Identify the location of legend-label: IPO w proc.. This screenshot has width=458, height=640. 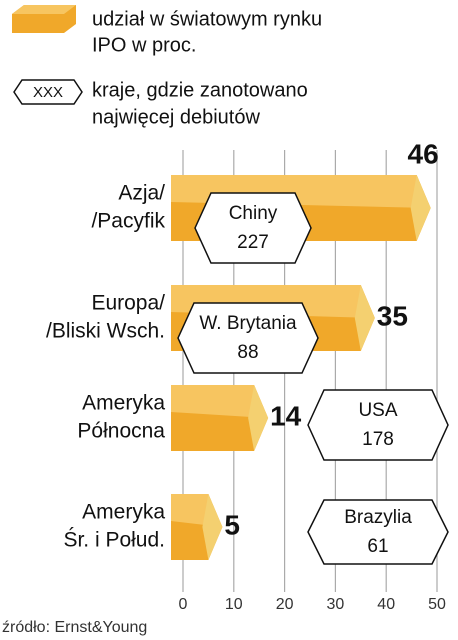
(144, 45).